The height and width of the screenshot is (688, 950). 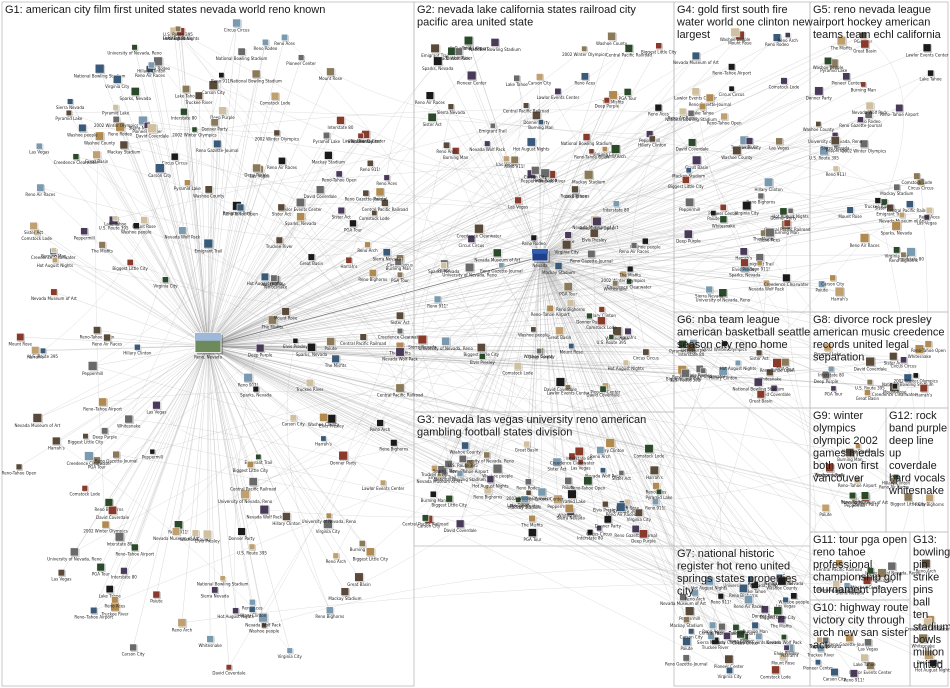 What do you see at coordinates (820, 650) in the screenshot?
I see `graph-node: Truckee River` at bounding box center [820, 650].